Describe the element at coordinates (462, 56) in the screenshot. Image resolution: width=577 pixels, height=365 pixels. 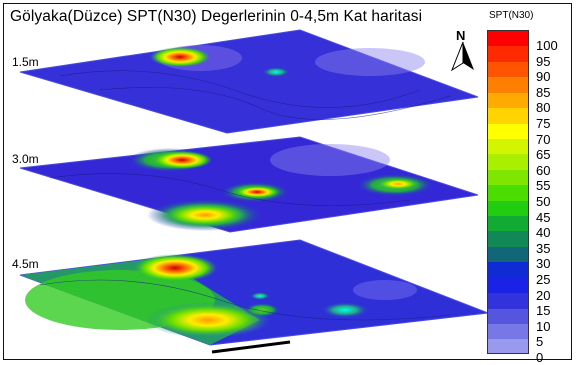
I see `north-arrow-icon` at that location.